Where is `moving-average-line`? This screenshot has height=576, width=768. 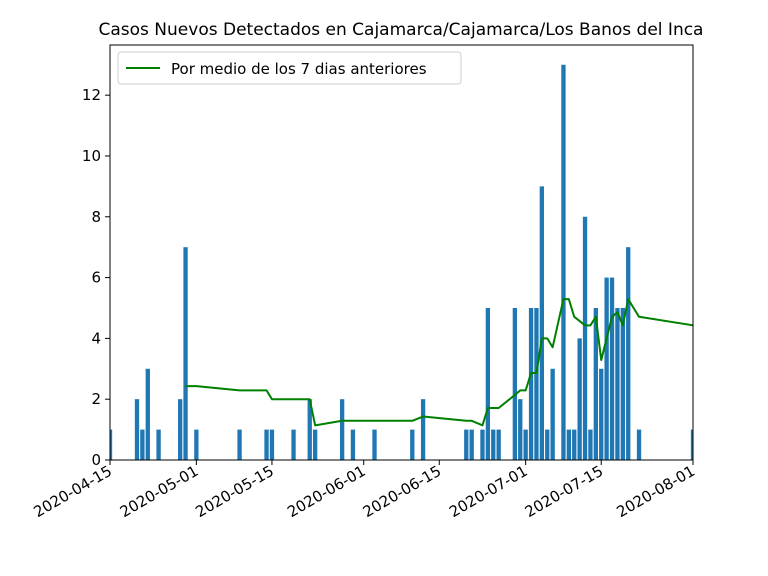
moving-average-line is located at coordinates (439, 362).